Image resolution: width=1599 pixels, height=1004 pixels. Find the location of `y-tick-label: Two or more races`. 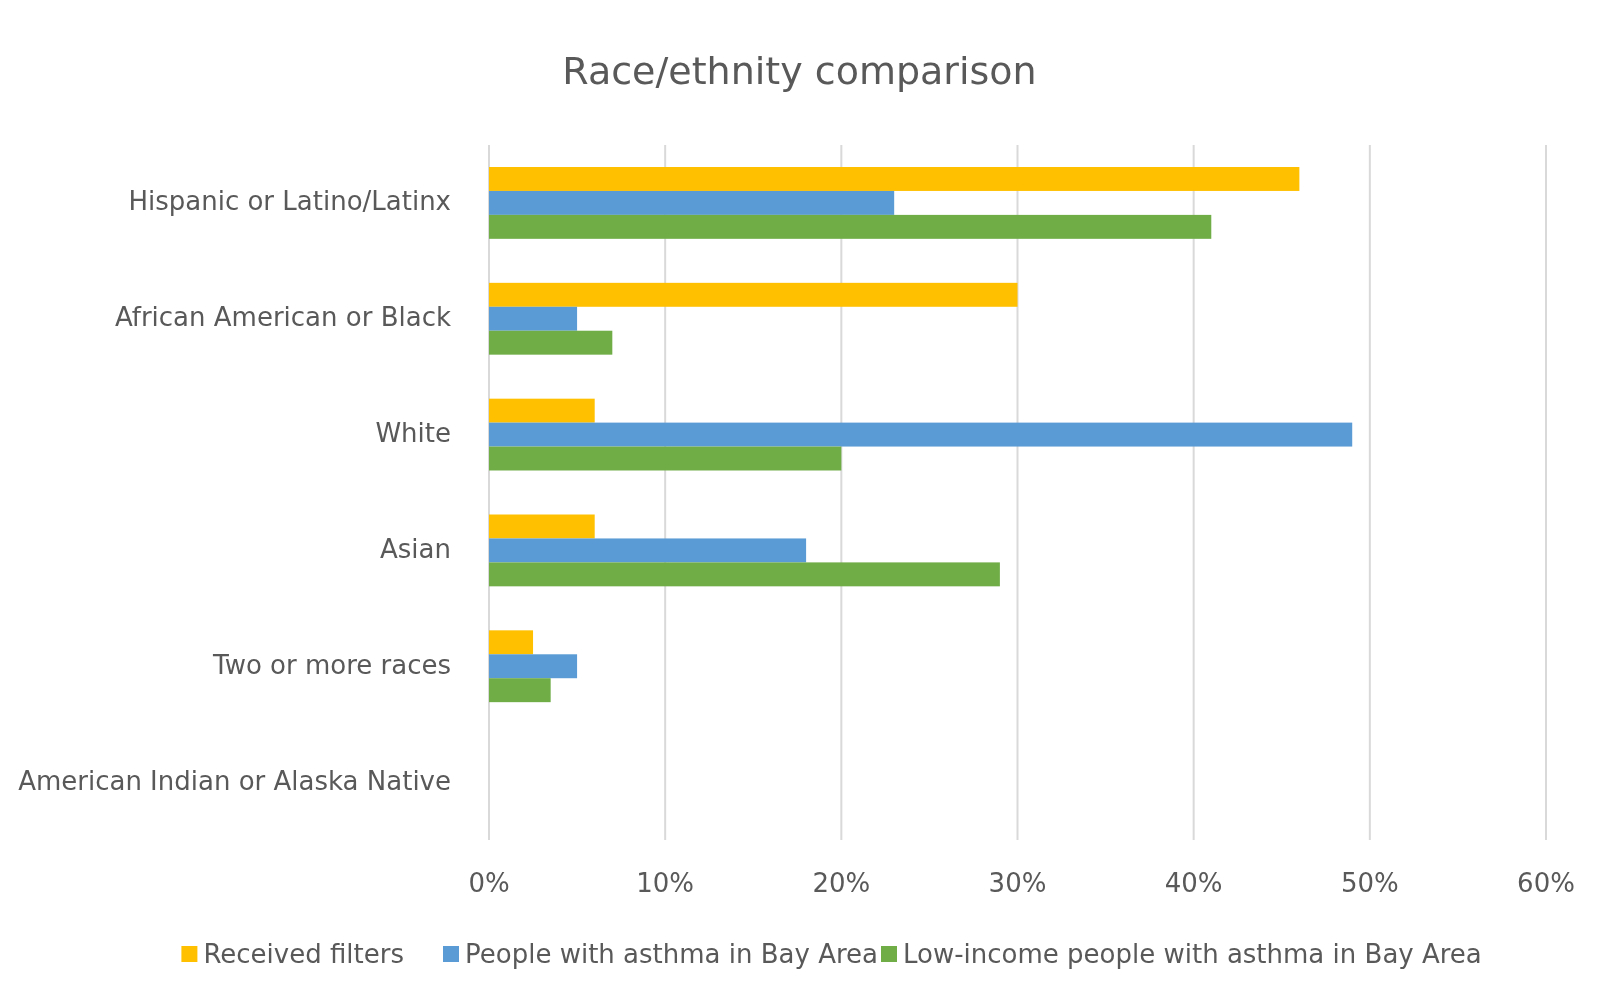

y-tick-label: Two or more races is located at coordinates (331, 664).